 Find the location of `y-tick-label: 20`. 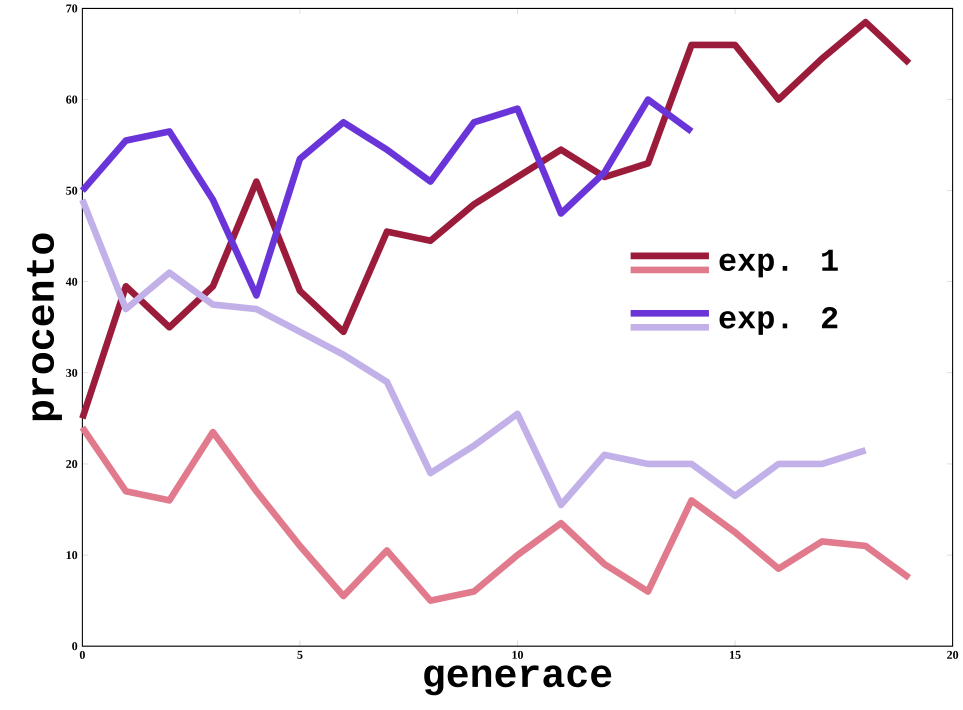

y-tick-label: 20 is located at coordinates (72, 464).